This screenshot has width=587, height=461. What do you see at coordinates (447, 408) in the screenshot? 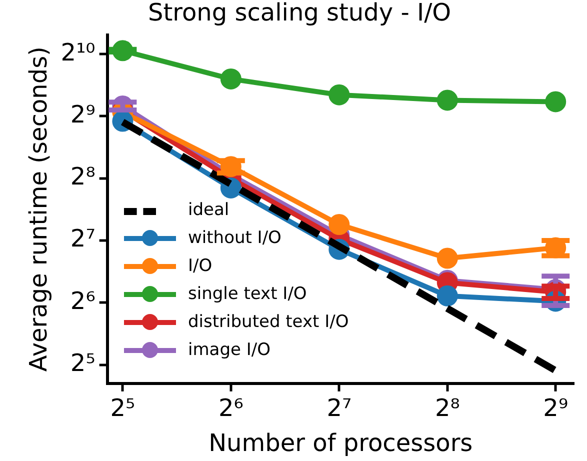
I see `x-tick-label: 2⁸` at bounding box center [447, 408].